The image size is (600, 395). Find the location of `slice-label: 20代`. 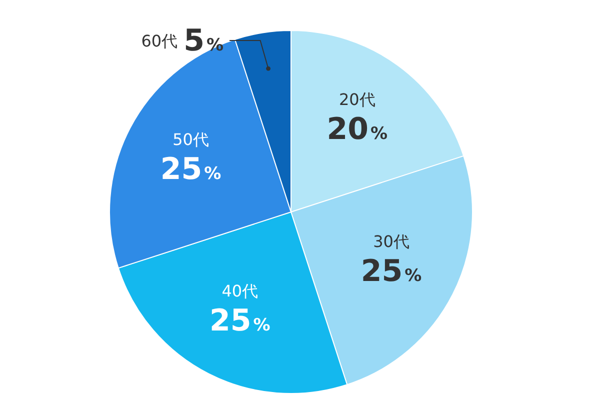

slice-label: 20代 is located at coordinates (357, 99).